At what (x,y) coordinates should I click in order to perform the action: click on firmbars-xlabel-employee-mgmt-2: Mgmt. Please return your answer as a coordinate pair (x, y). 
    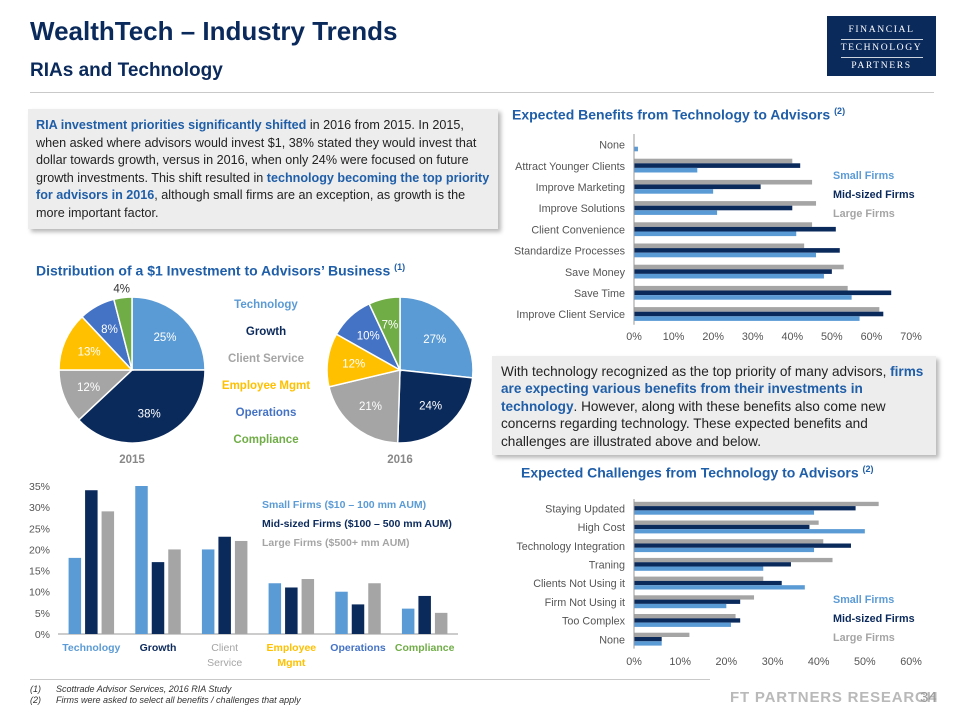
    Looking at the image, I should click on (291, 663).